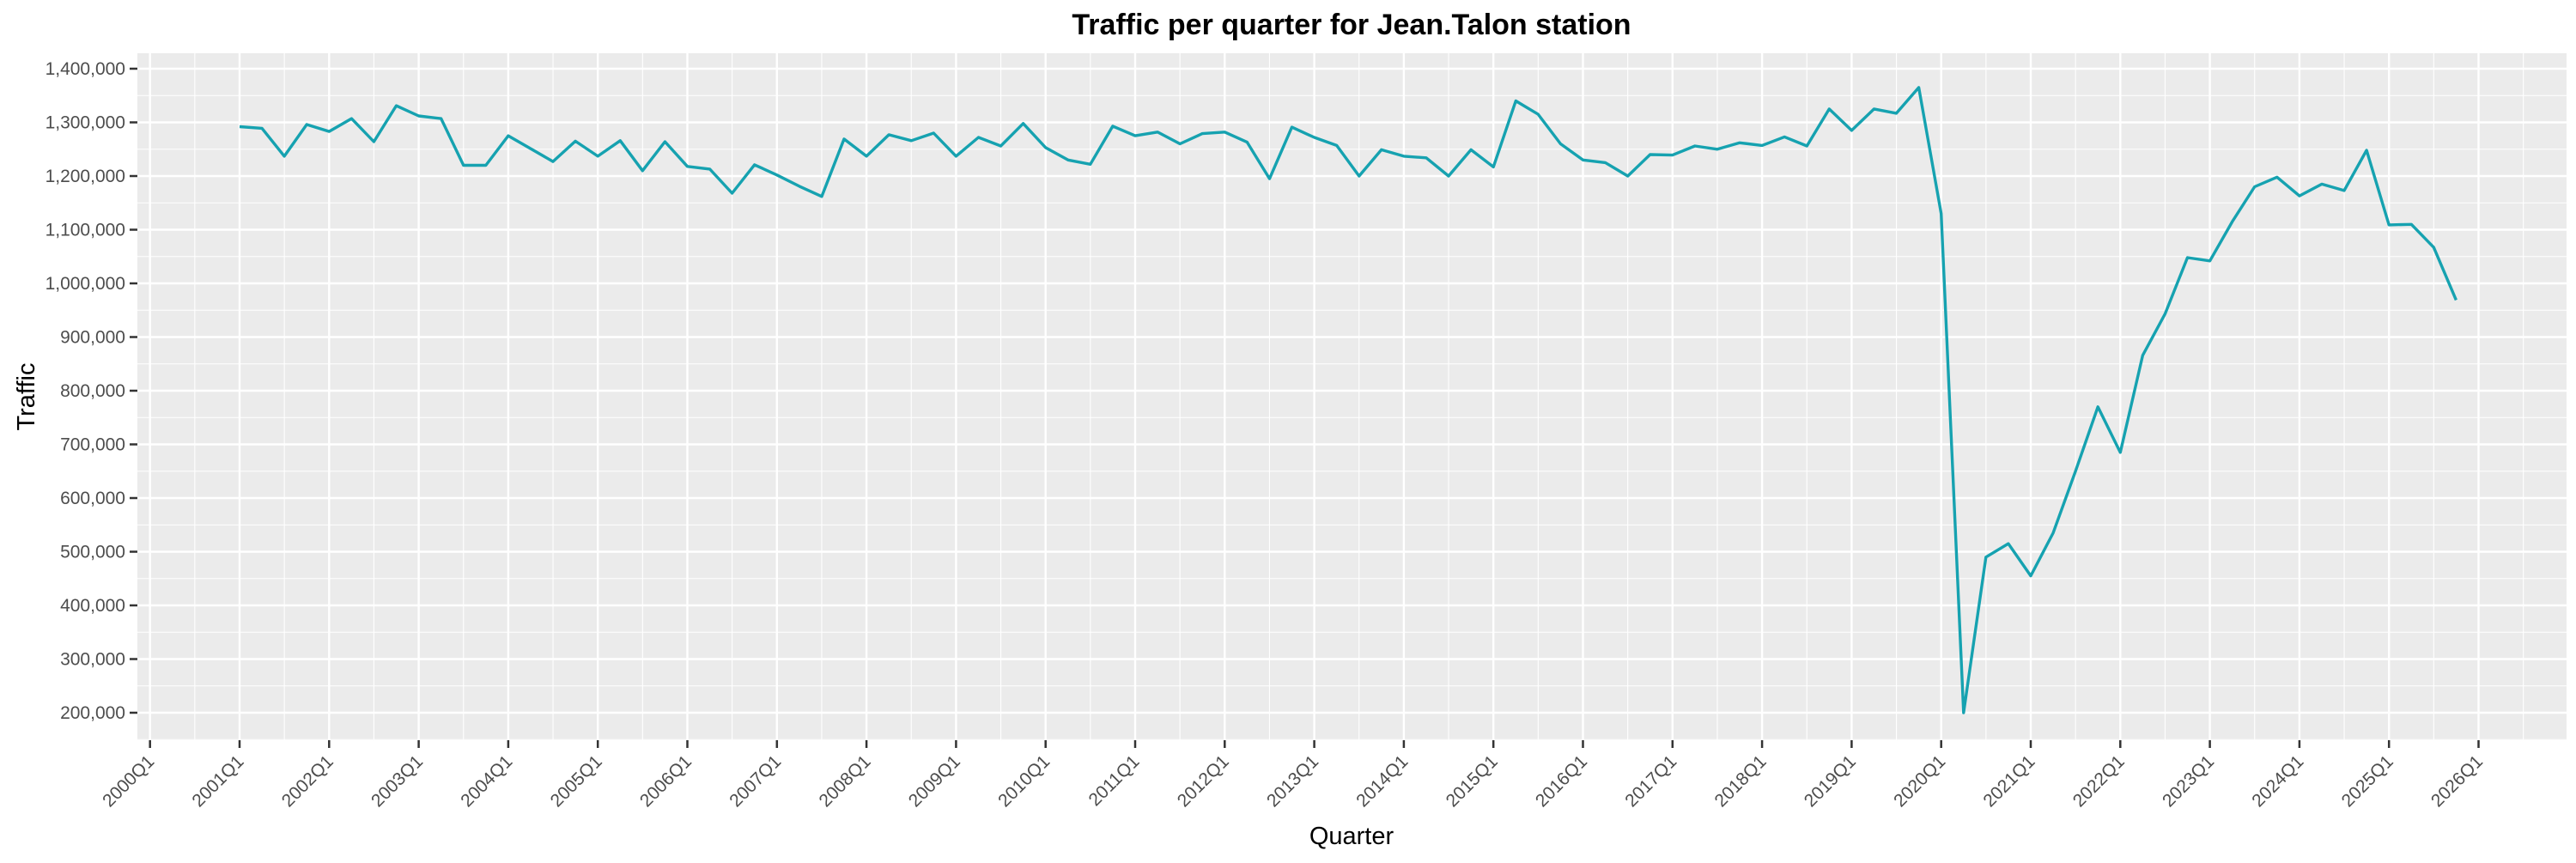 The width and height of the screenshot is (2576, 863). What do you see at coordinates (1561, 781) in the screenshot?
I see `x-tick-label: 2016Q1` at bounding box center [1561, 781].